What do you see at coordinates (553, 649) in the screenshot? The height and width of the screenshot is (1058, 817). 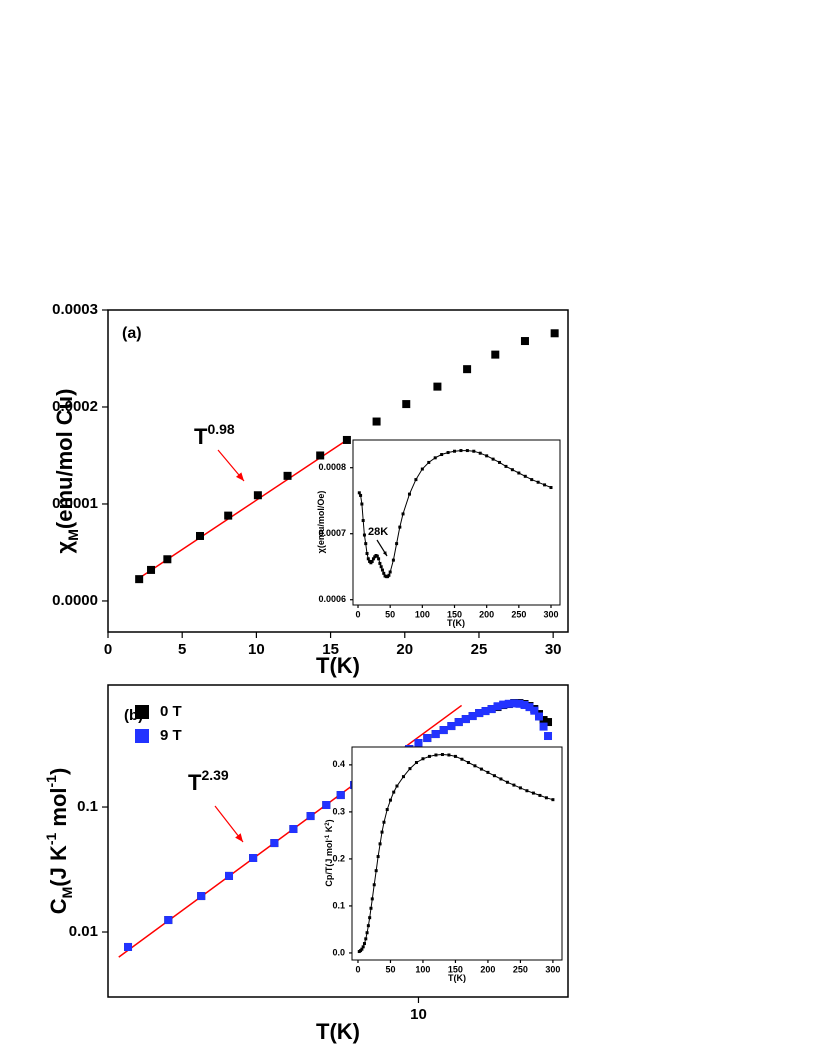 I see `x-tick-label: 30` at bounding box center [553, 649].